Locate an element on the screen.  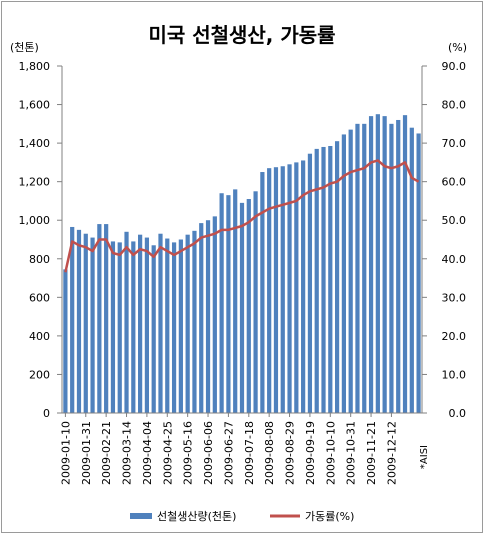
x-tick-label: 2009-10-31 is located at coordinates (351, 453).